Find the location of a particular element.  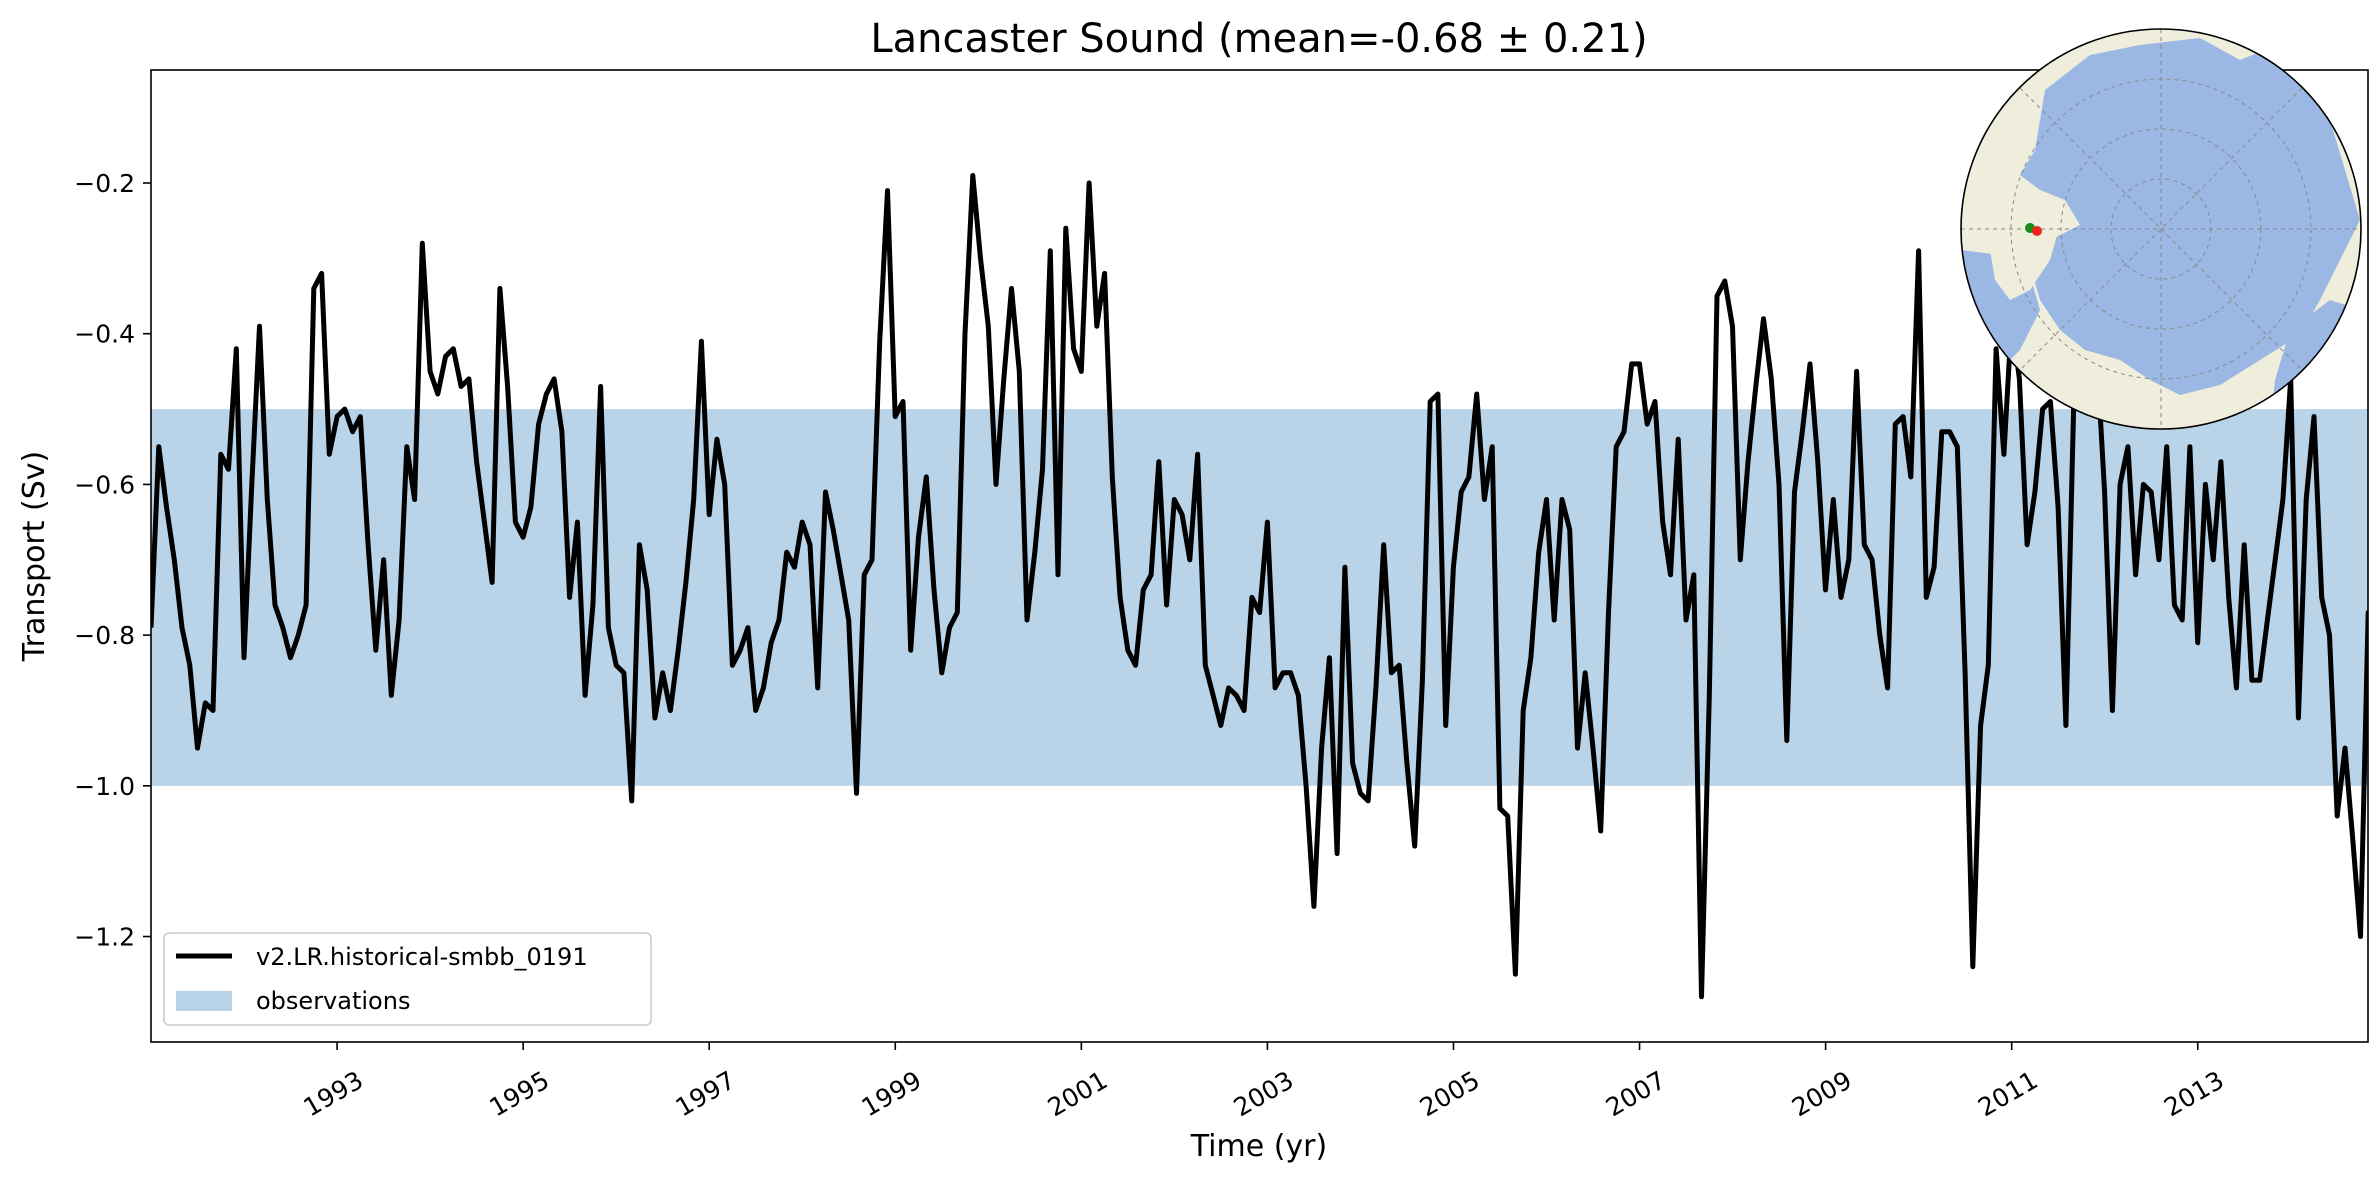

chart-title: Lancaster Sound (mean=-0.68 ± 0.21) is located at coordinates (1258, 39).